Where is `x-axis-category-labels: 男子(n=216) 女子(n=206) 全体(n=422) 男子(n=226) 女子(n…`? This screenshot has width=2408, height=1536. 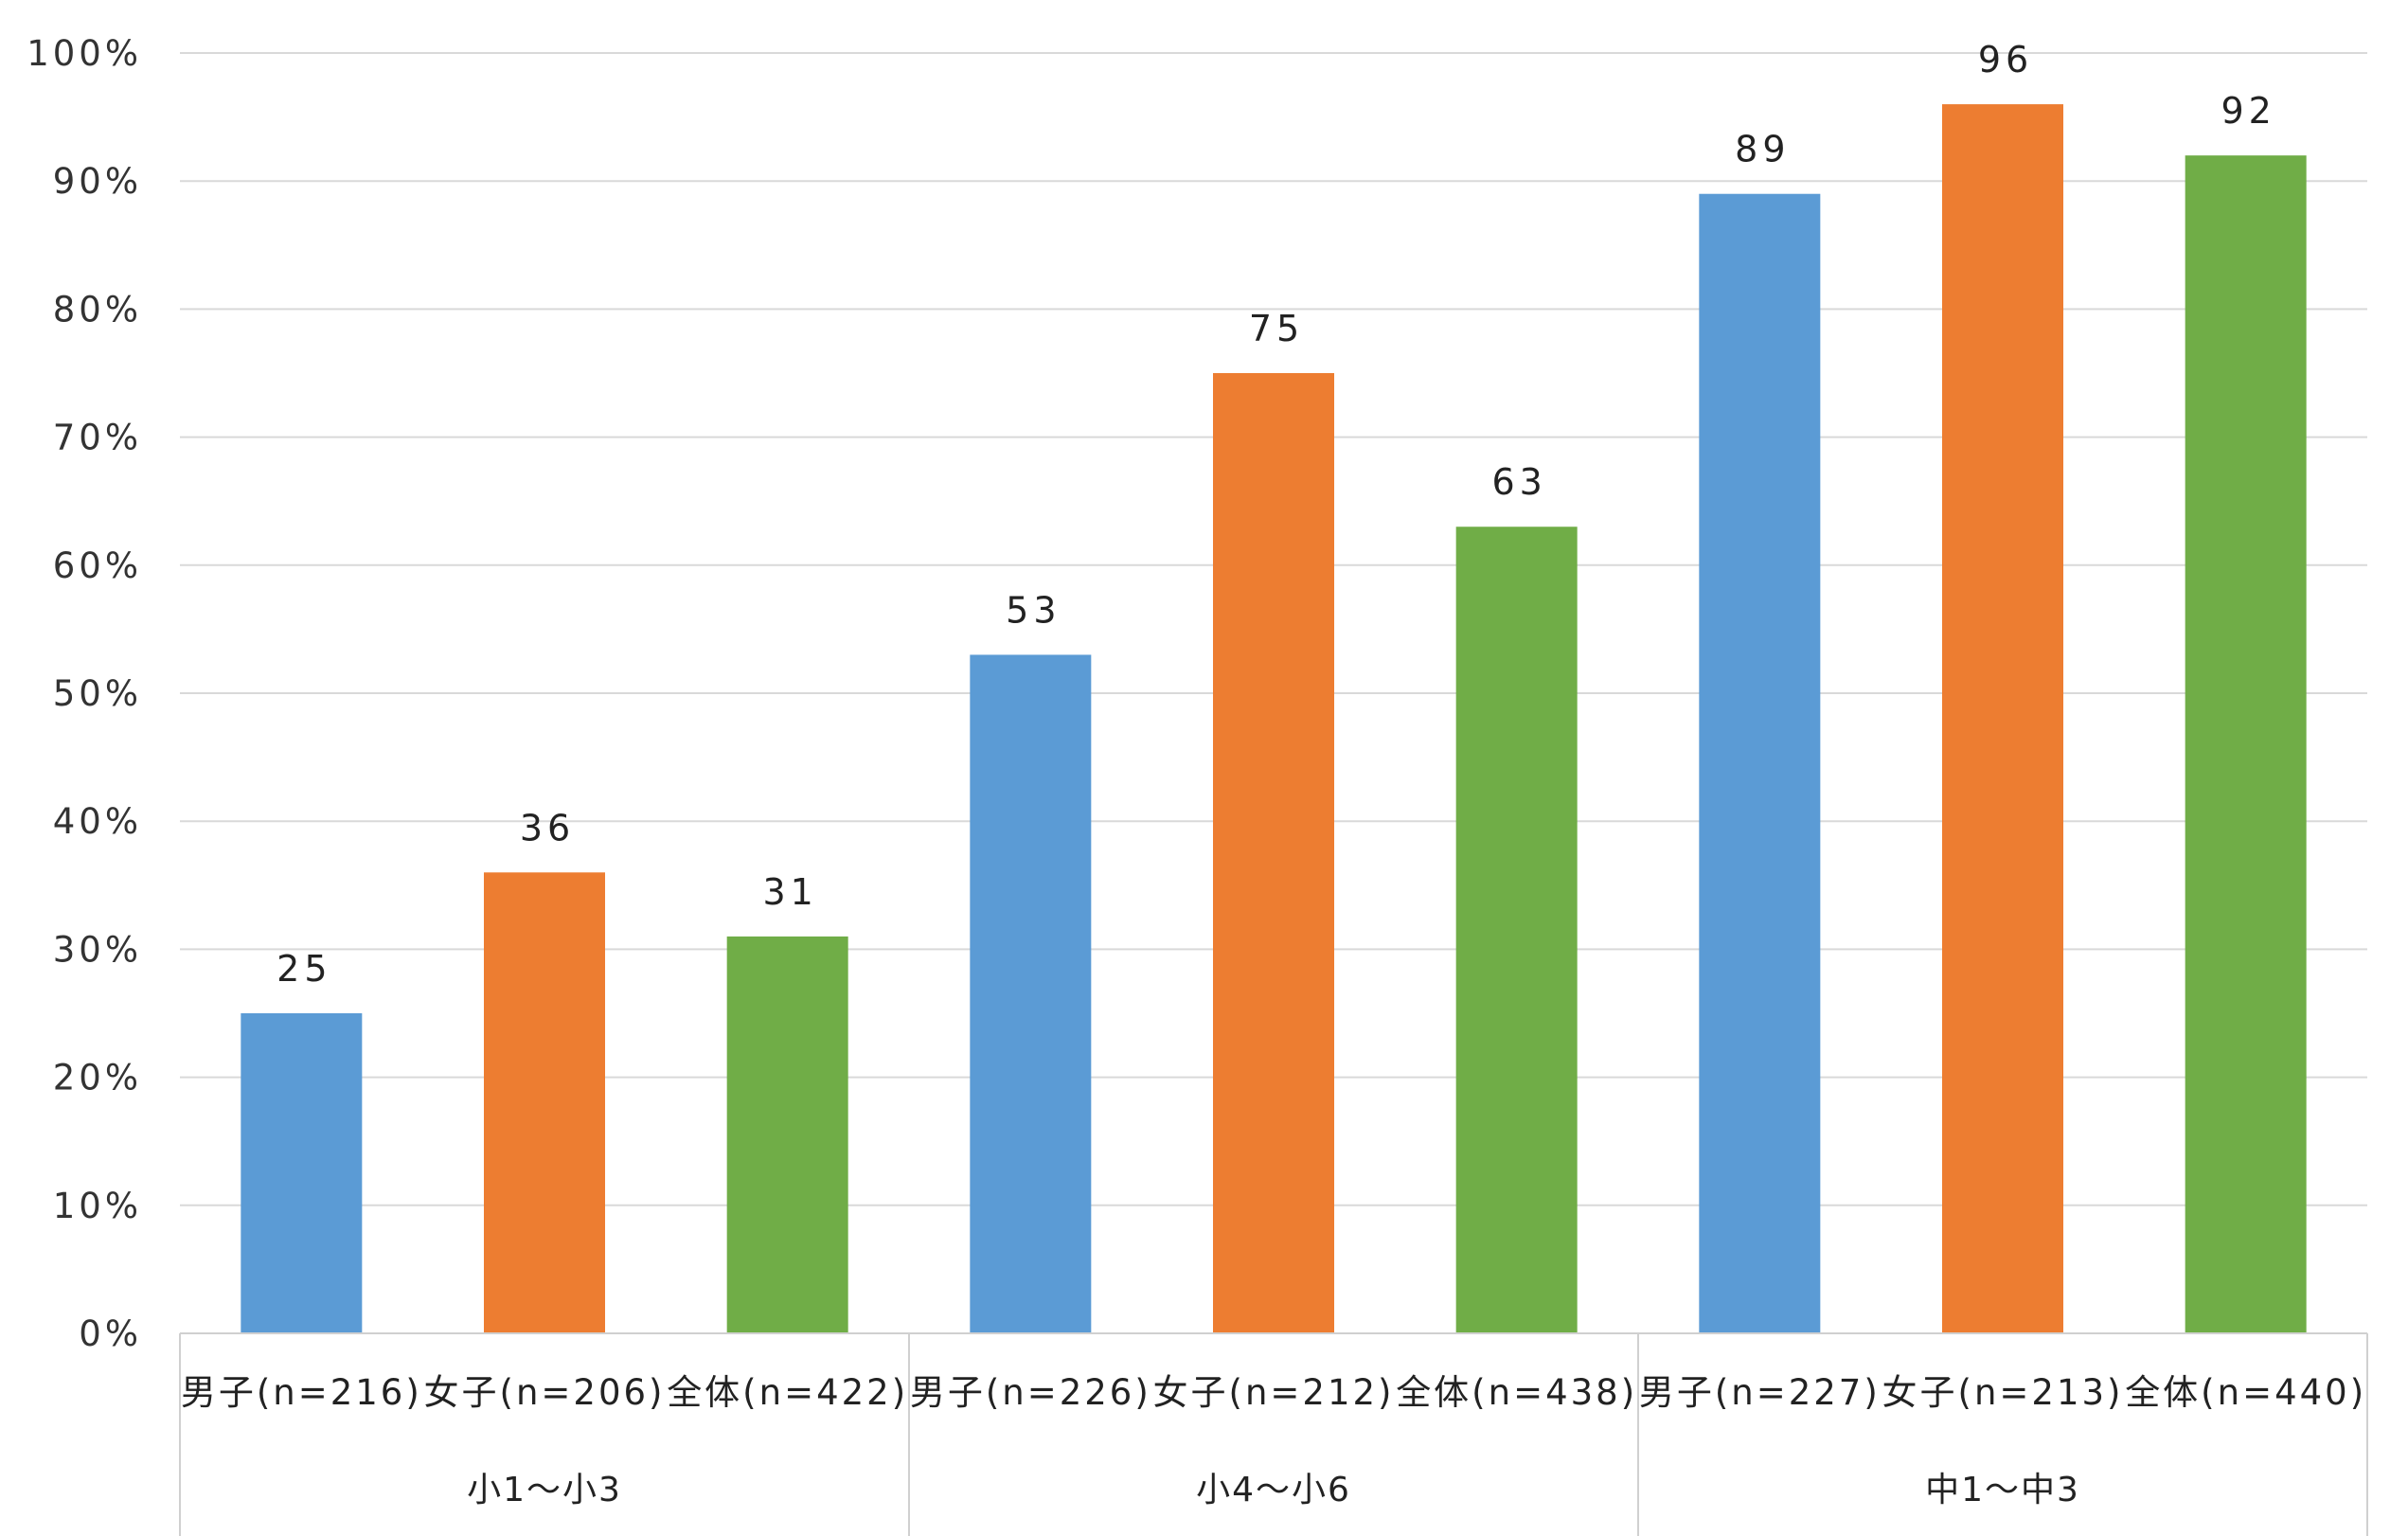 x-axis-category-labels: 男子(n=216) 女子(n=206) 全体(n=422) 男子(n=226) 女子(n… is located at coordinates (1273, 1392).